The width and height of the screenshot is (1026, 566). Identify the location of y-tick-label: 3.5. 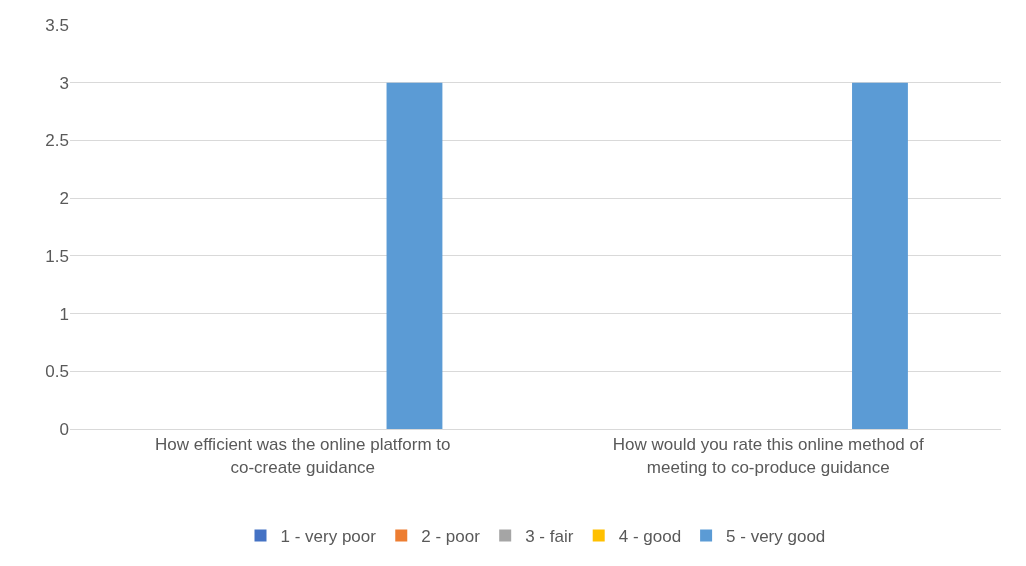
(57, 25).